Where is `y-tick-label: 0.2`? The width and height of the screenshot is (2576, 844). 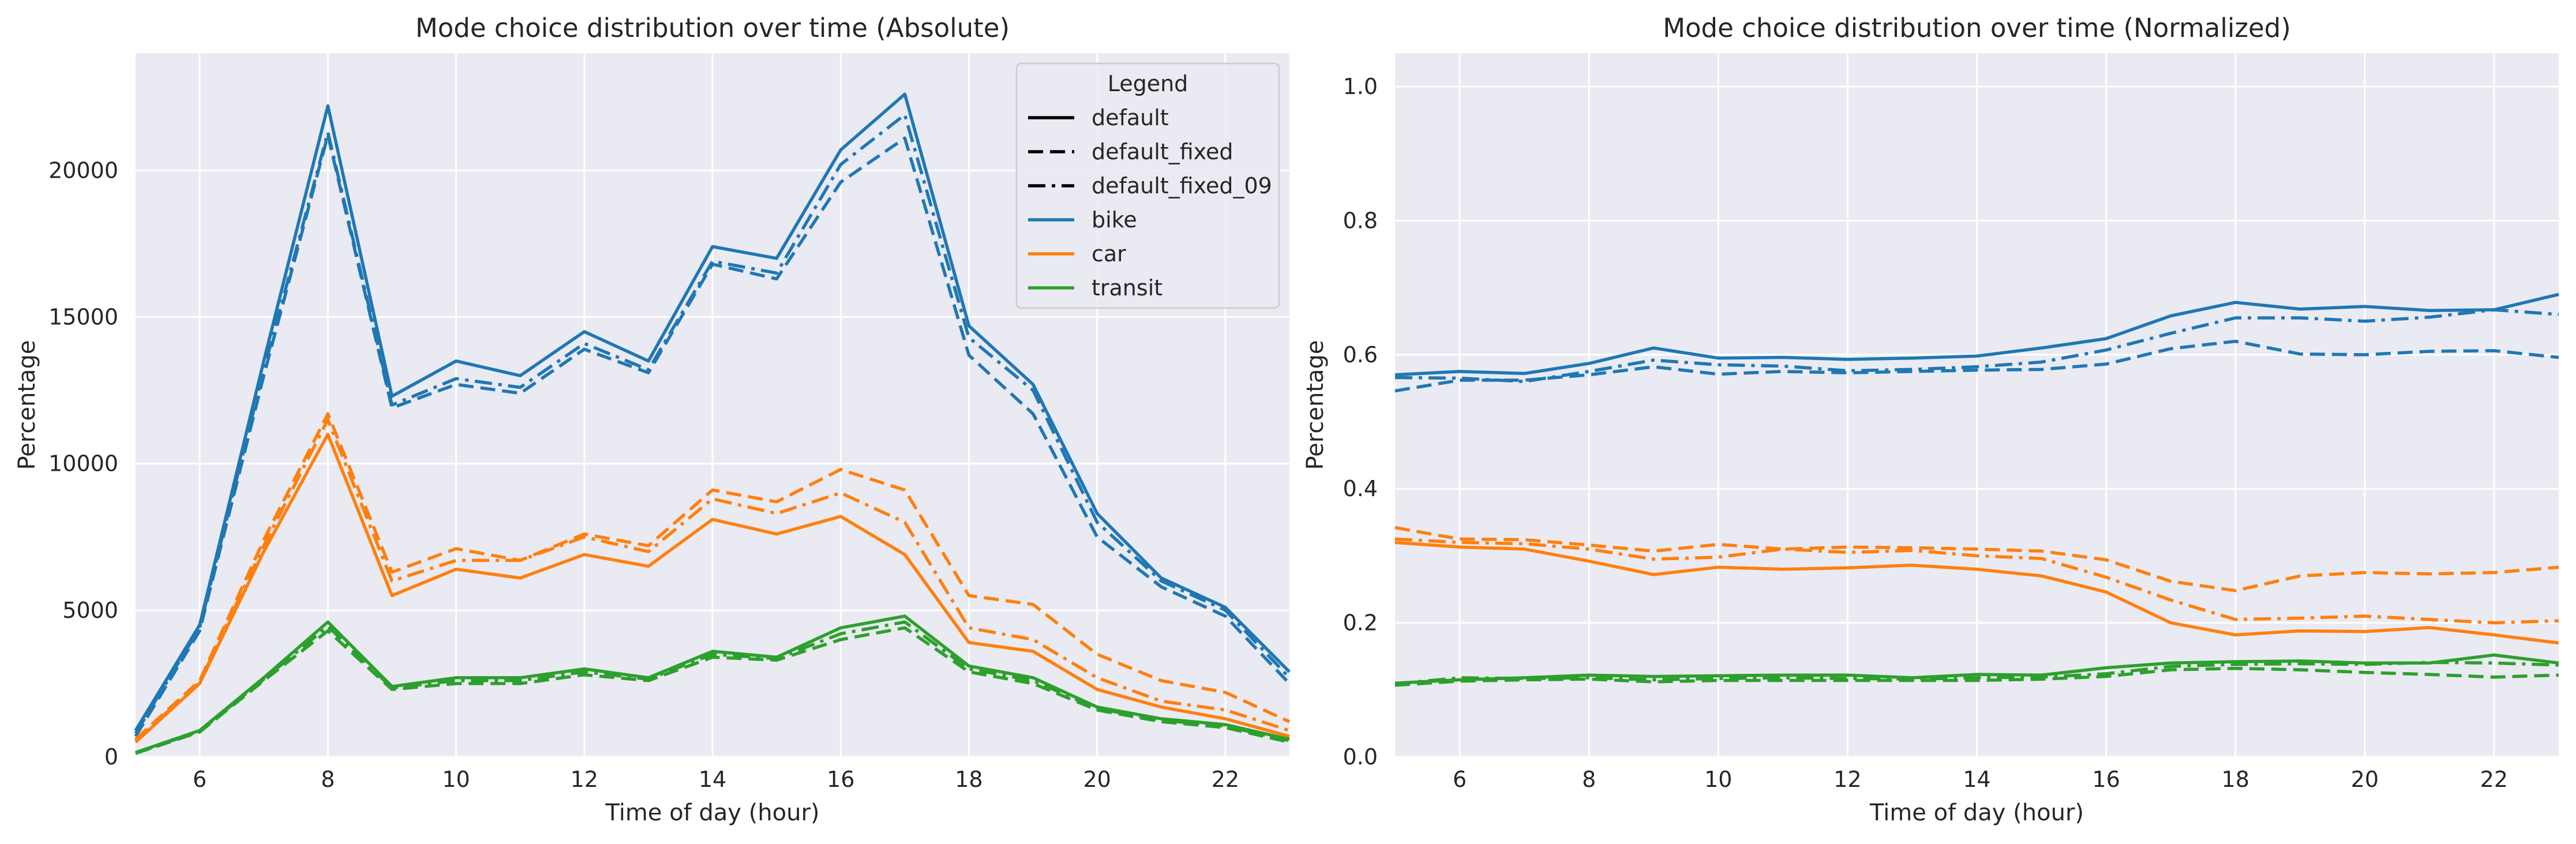 y-tick-label: 0.2 is located at coordinates (1360, 623).